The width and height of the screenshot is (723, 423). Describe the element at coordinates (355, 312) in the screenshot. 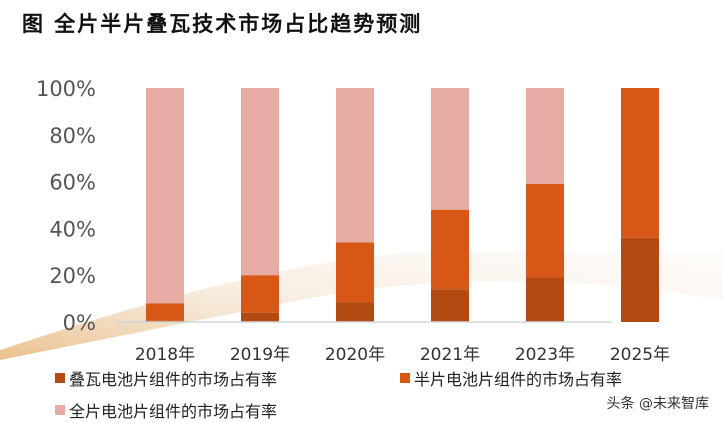

I see `bar-segment-2020年-s0` at that location.